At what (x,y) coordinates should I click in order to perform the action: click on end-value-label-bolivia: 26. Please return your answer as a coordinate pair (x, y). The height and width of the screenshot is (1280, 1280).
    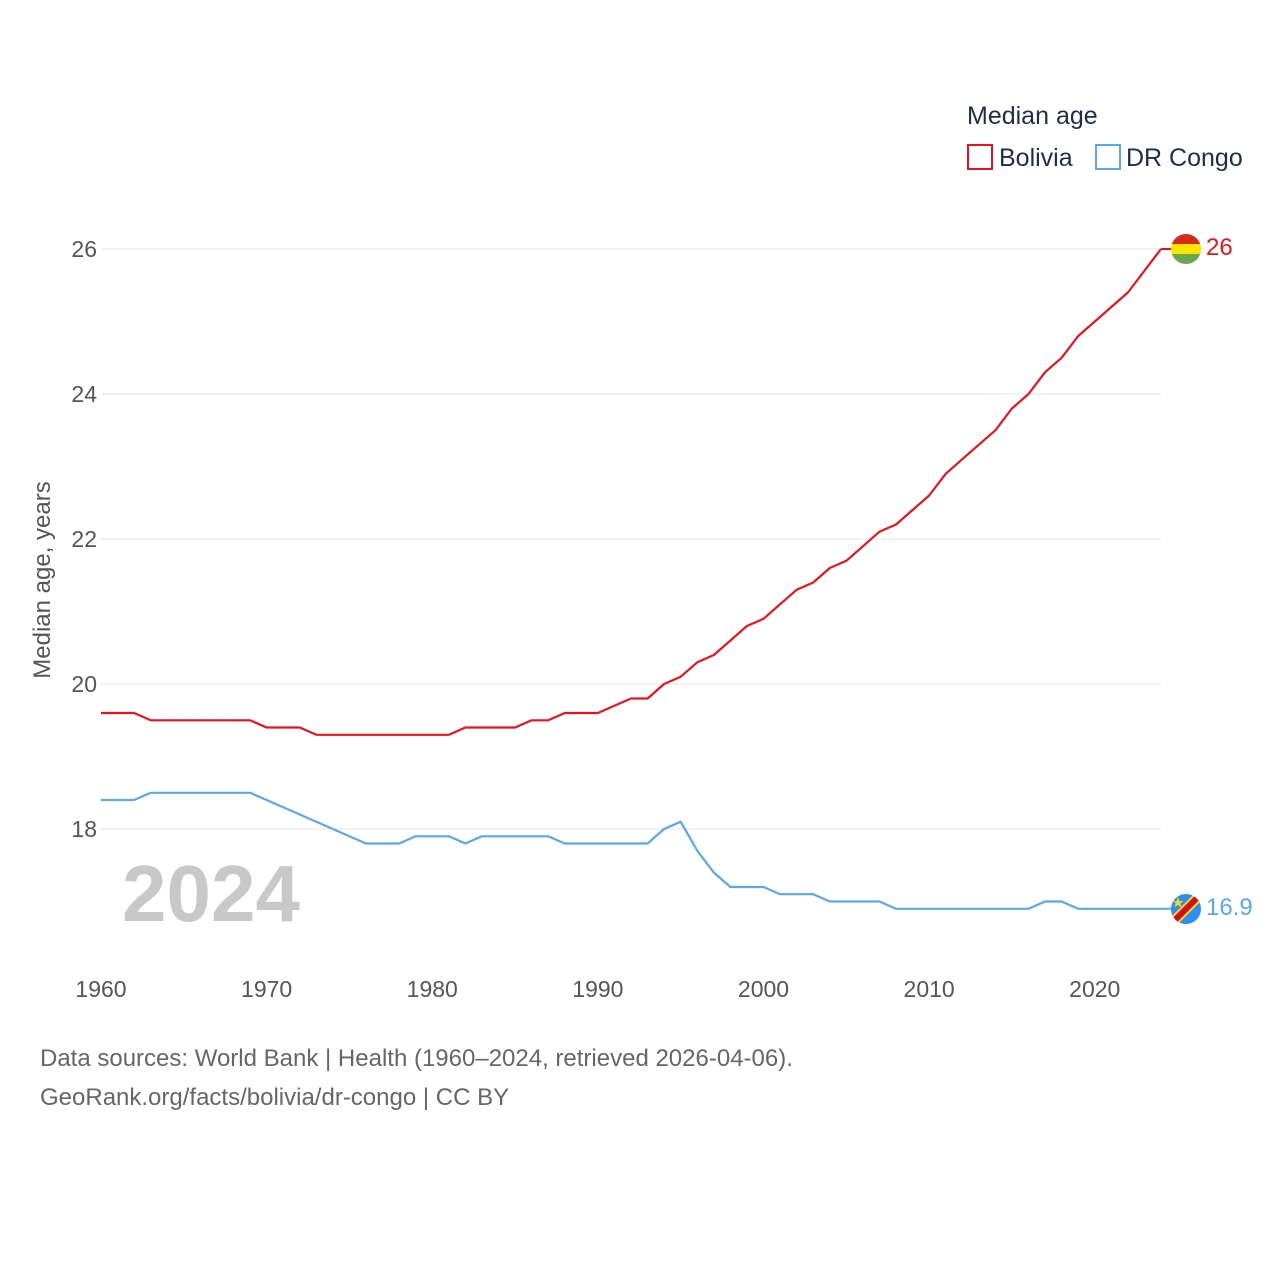
    Looking at the image, I should click on (1219, 247).